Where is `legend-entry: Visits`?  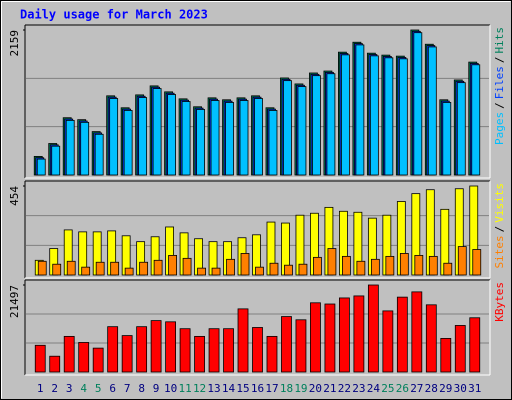
legend-entry: Visits is located at coordinates (499, 203).